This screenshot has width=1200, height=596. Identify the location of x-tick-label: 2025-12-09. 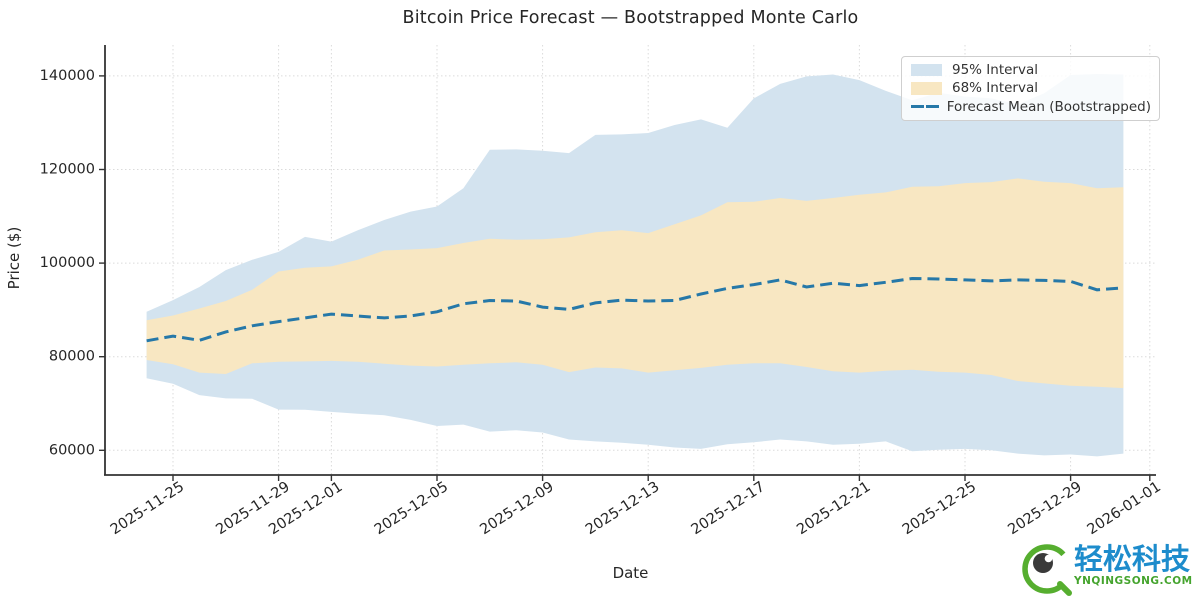
(516, 508).